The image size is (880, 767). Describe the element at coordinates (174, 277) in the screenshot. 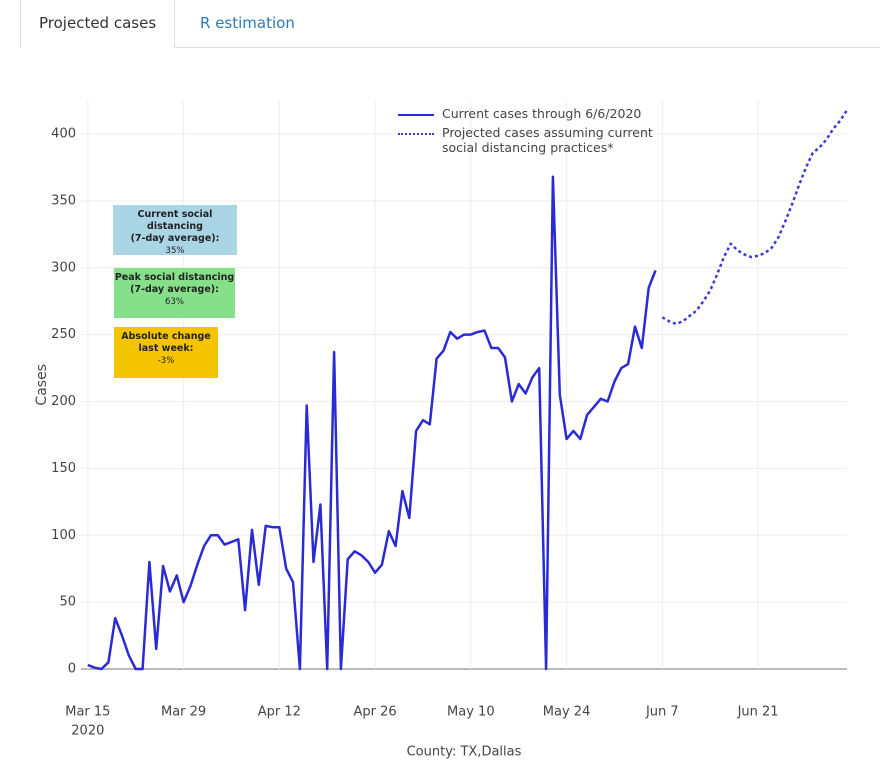

I see `annotation-text: Peak social distancing` at that location.